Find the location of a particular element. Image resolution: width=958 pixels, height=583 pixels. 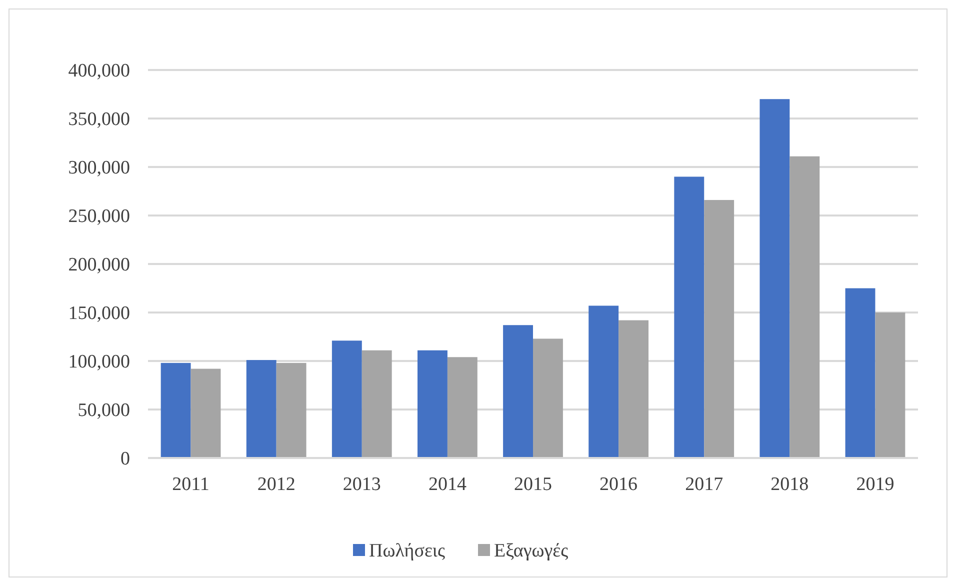

y-tick-label: 350,000 is located at coordinates (99, 119).